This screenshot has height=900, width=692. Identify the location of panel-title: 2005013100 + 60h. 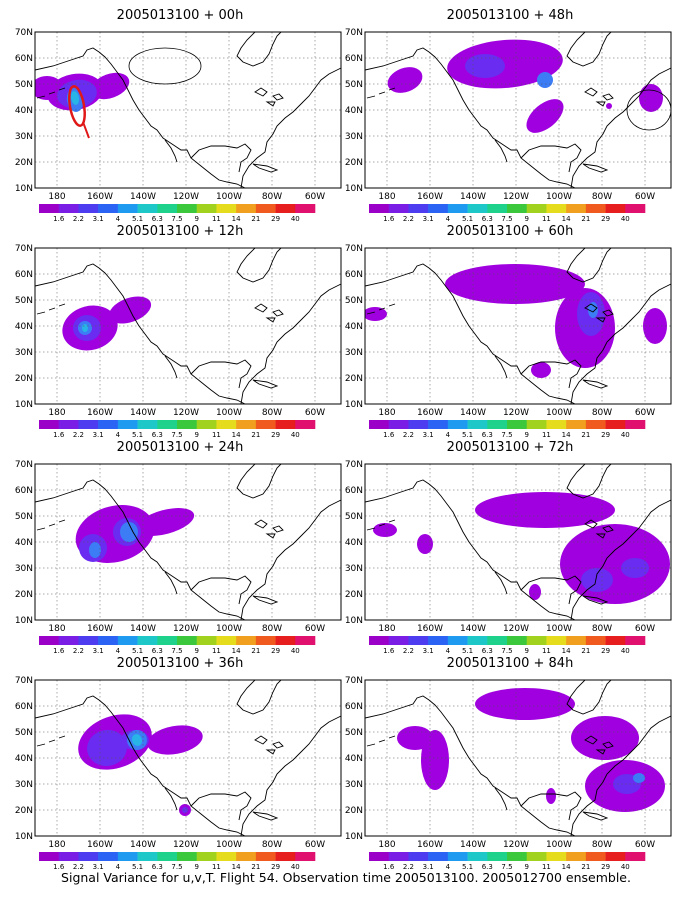
(510, 231).